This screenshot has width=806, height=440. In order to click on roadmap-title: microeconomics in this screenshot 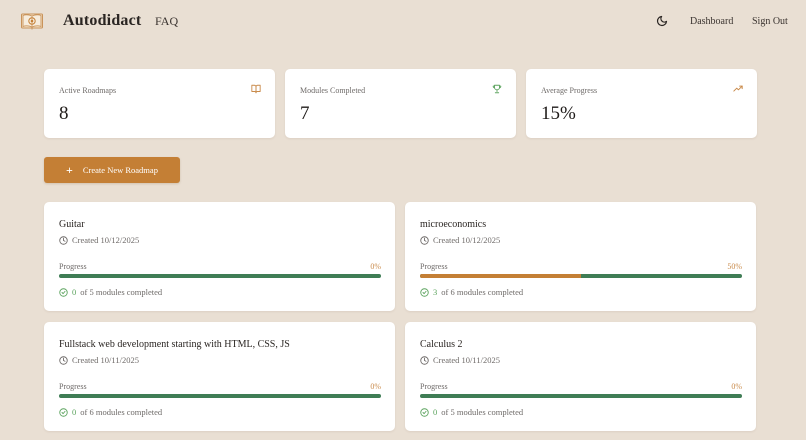, I will do `click(453, 224)`.